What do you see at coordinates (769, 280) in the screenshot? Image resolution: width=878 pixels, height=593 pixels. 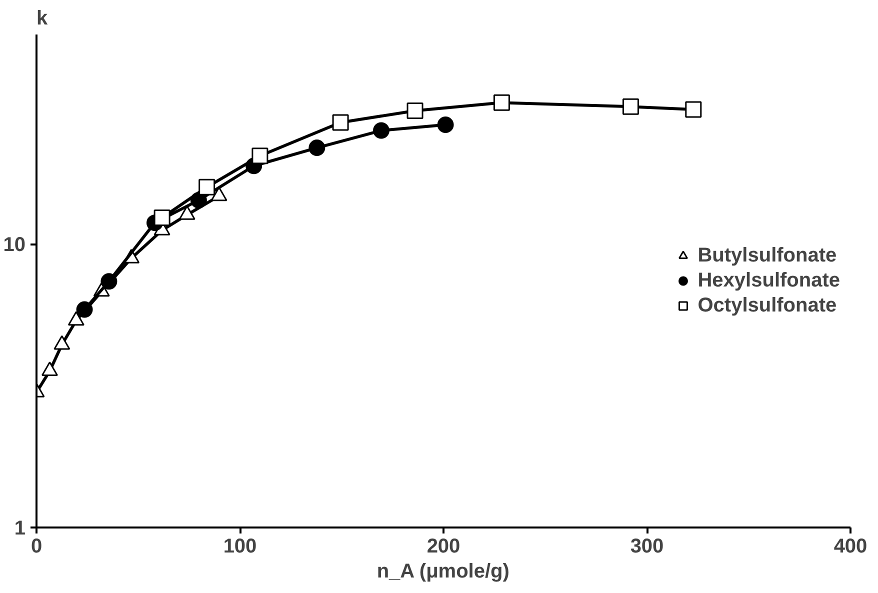 I see `legend-label: Hexylsulfonate` at bounding box center [769, 280].